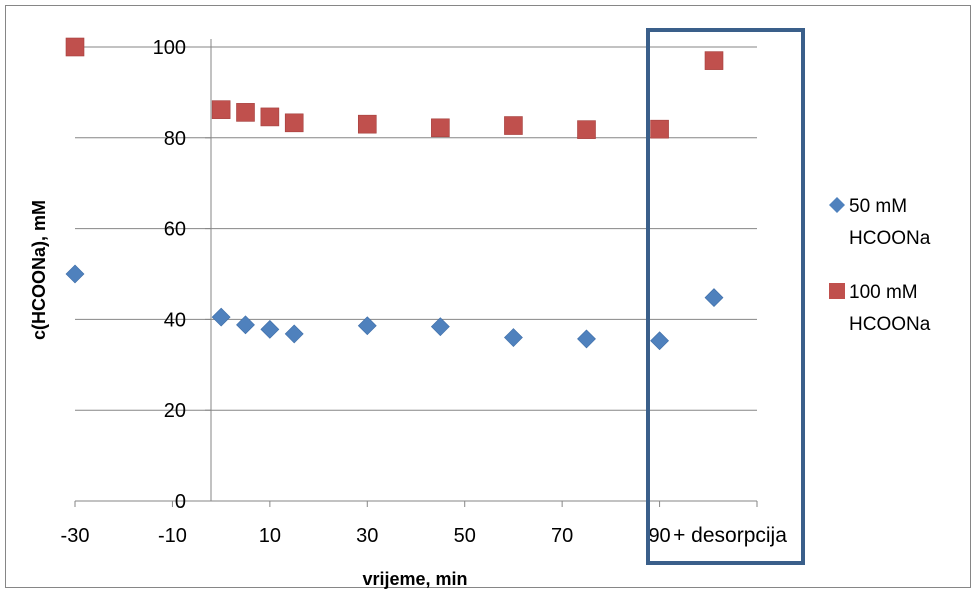  What do you see at coordinates (659, 536) in the screenshot?
I see `x-tick-label-90: 90` at bounding box center [659, 536].